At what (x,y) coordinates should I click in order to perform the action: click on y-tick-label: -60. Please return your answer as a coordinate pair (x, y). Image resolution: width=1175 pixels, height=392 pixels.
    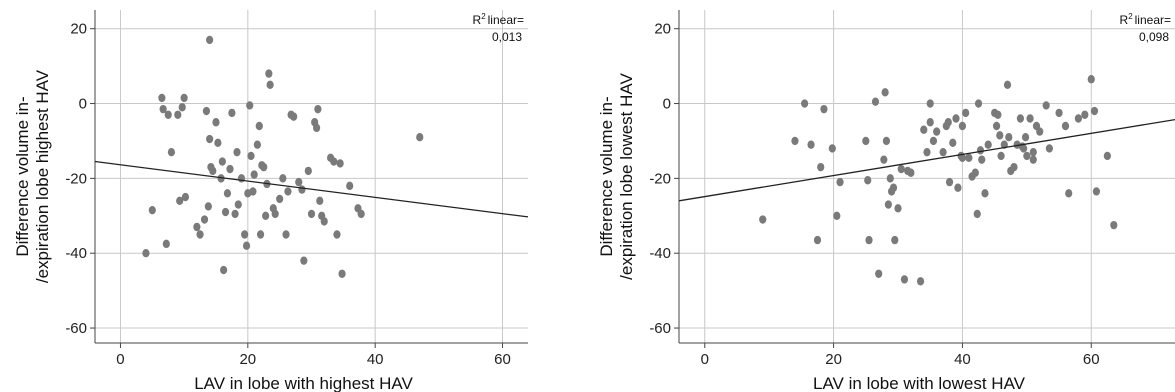
    Looking at the image, I should click on (660, 328).